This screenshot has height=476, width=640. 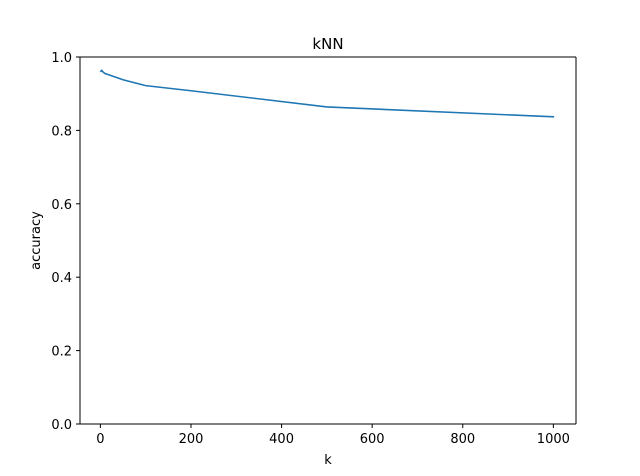 What do you see at coordinates (65, 242) in the screenshot?
I see `y-axis-ticks: 0.0 0.2 0.4 0.6 0.8 1.0` at bounding box center [65, 242].